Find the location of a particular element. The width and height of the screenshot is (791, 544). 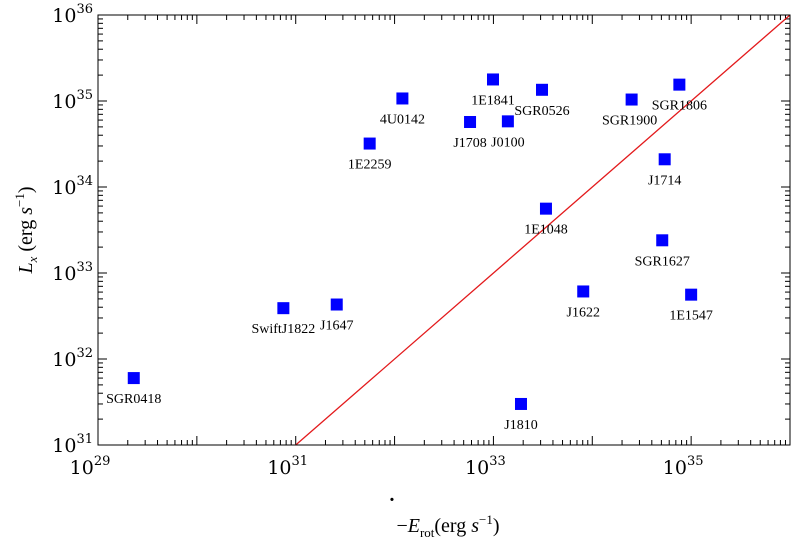

x-tick-label: 1035 is located at coordinates (683, 466).